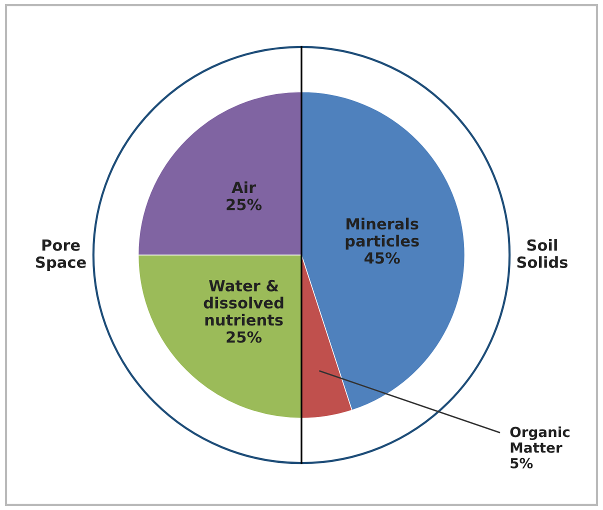  What do you see at coordinates (244, 187) in the screenshot?
I see `slice-label: Air` at bounding box center [244, 187].